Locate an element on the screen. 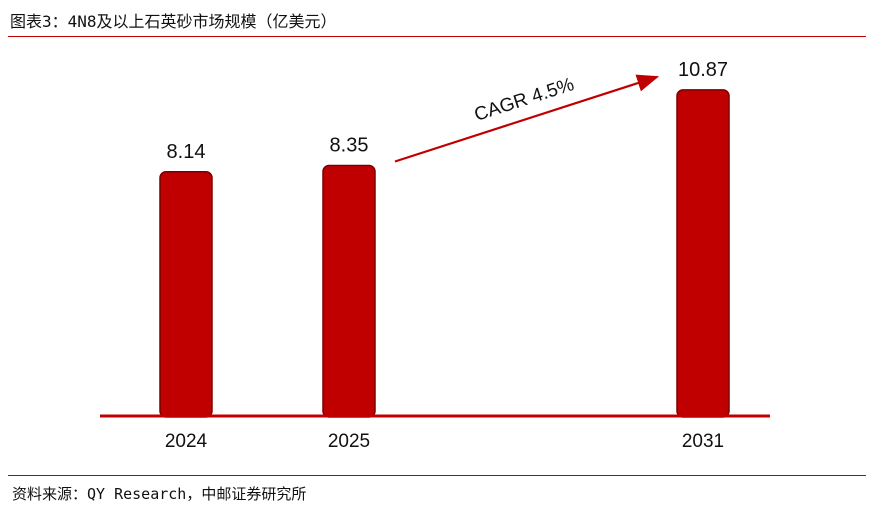 Image resolution: width=874 pixels, height=509 pixels. tick-label-2025: 2025 is located at coordinates (349, 441).